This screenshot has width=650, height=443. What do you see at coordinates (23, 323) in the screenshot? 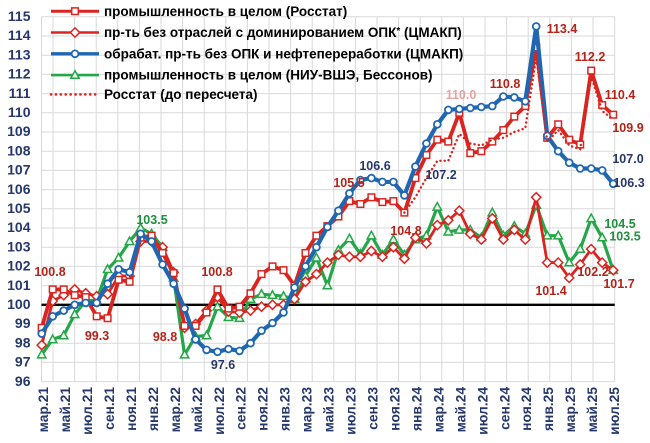
I see `svg-text: 99` at bounding box center [23, 323].